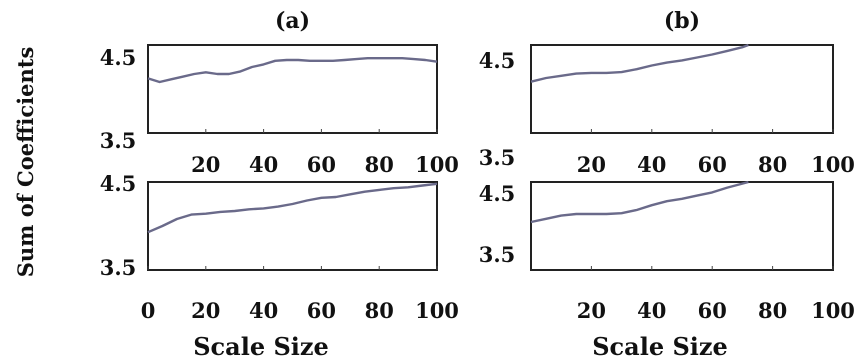  What do you see at coordinates (261, 346) in the screenshot?
I see `x-axis-label-left: Scale Size` at bounding box center [261, 346].